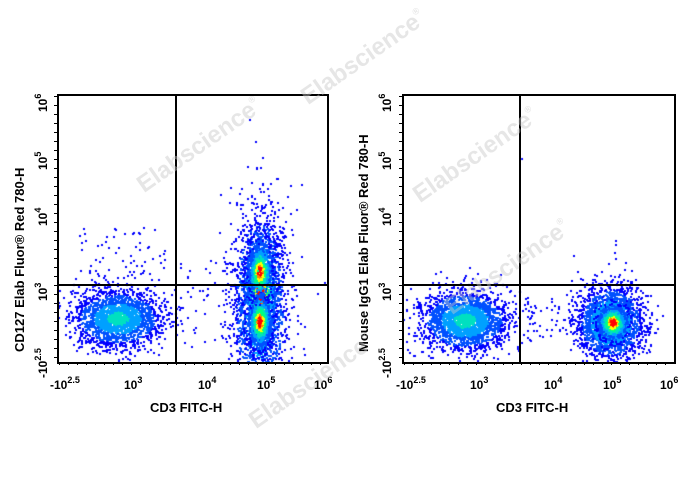 This screenshot has height=490, width=688. I want to click on left-ytick-1e3: 10³, so click(41, 291).